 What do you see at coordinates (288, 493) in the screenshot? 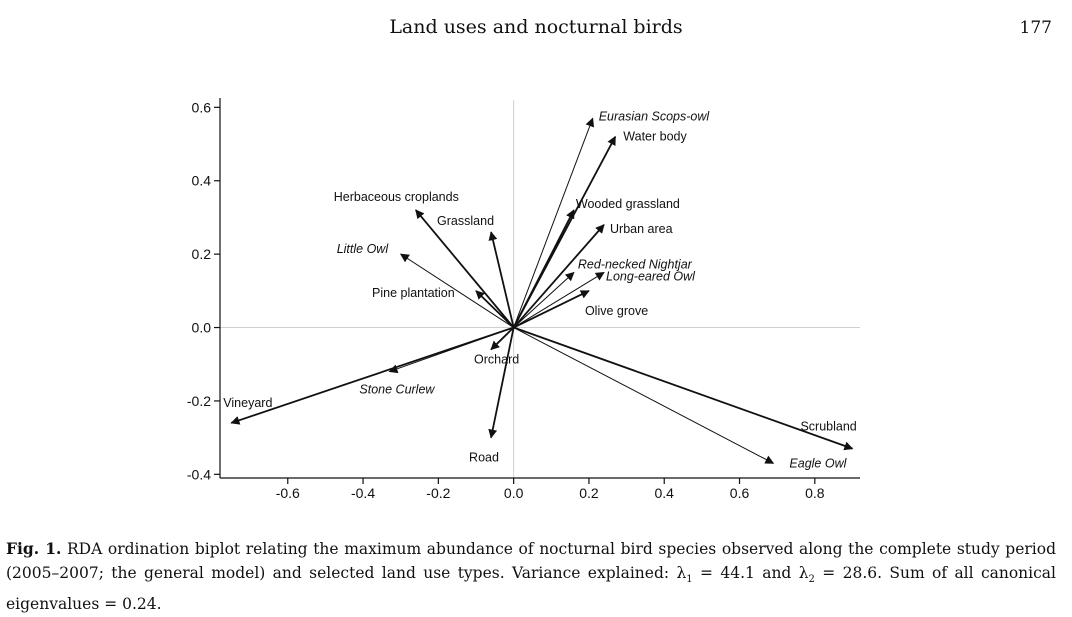
I see `x-tick-label: -0.6` at bounding box center [288, 493].